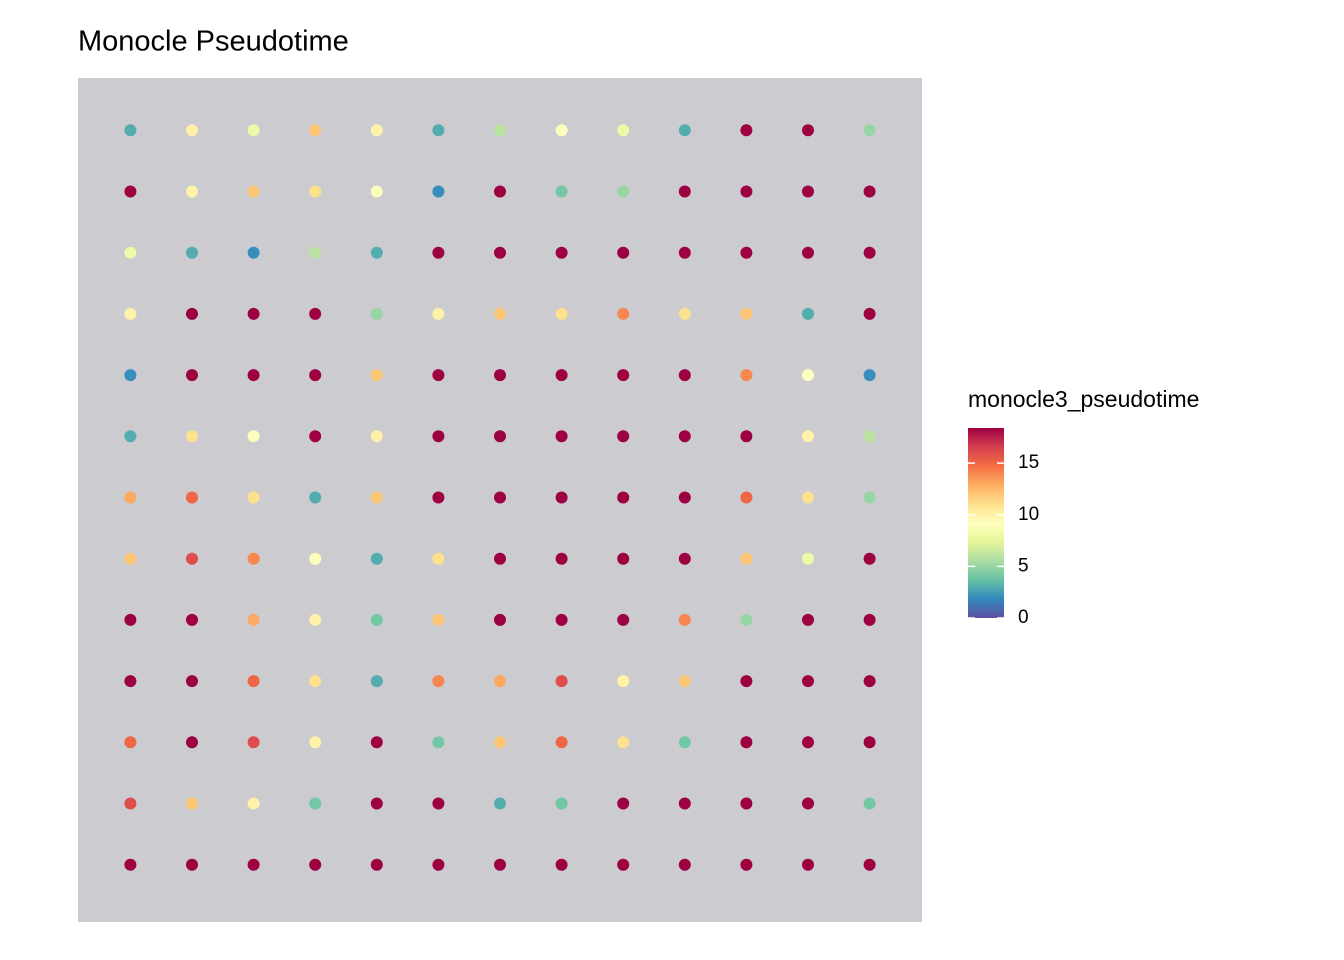 The image size is (1344, 960). I want to click on chart-title: Monocle Pseudotime, so click(213, 42).